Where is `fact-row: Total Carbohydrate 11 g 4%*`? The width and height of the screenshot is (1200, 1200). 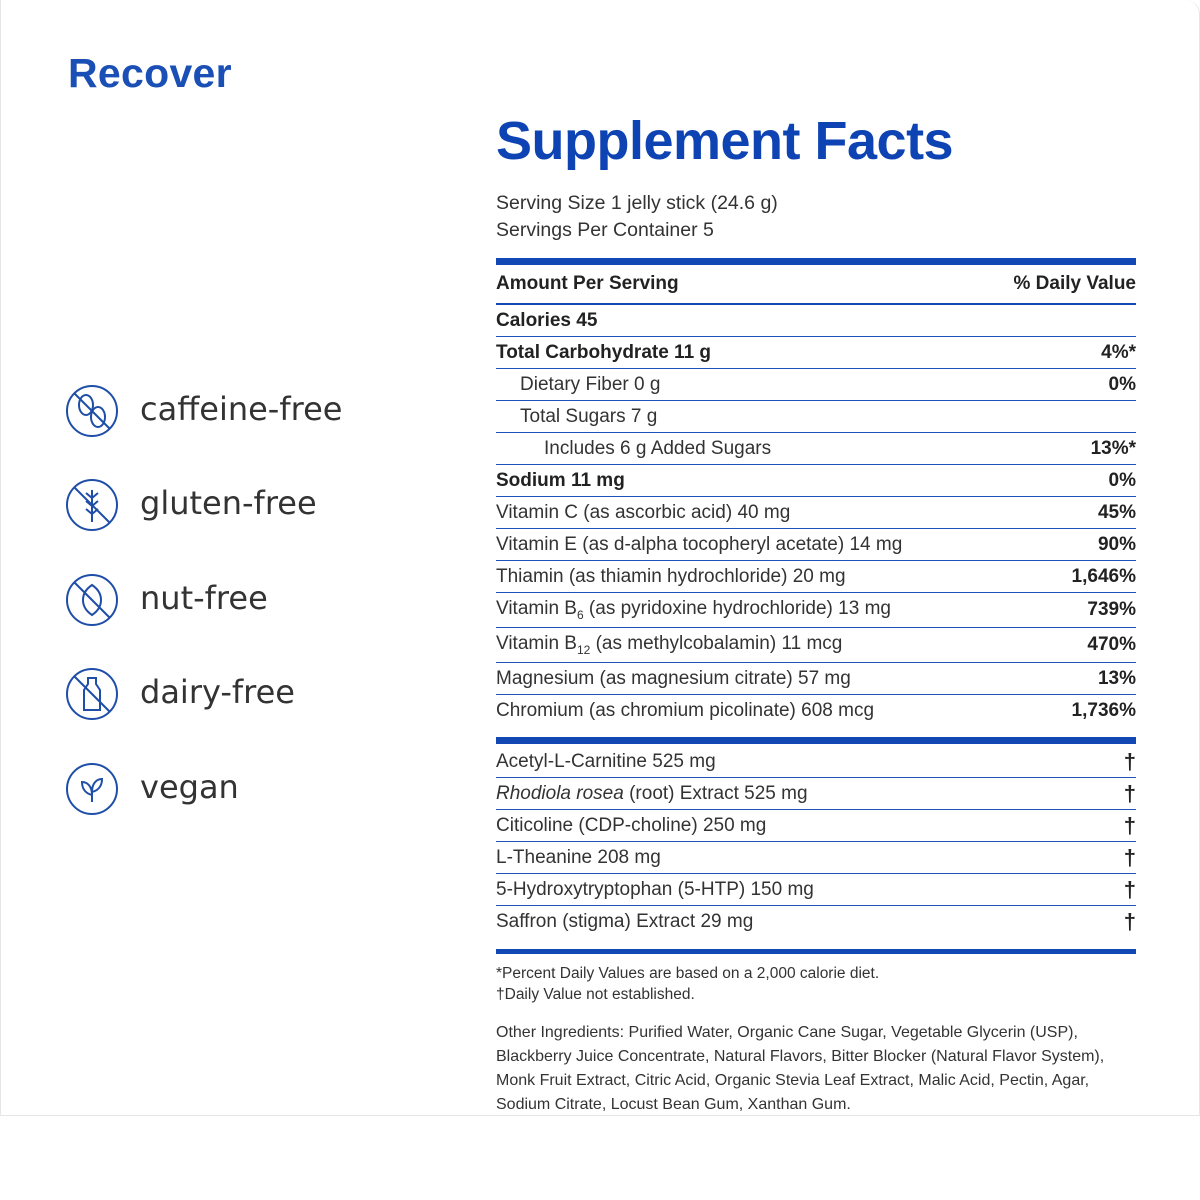
fact-row: Total Carbohydrate 11 g 4%* is located at coordinates (816, 353).